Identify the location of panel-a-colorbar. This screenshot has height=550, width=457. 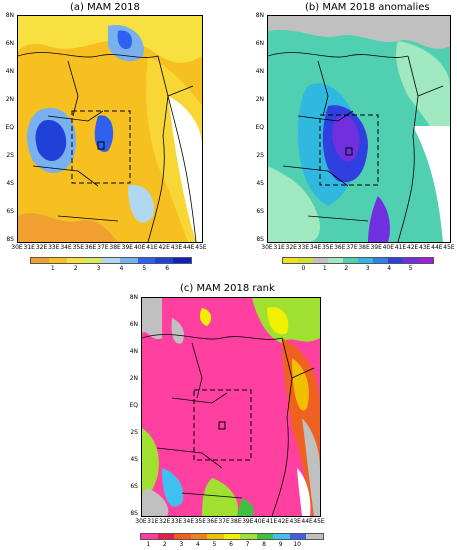
(111, 260).